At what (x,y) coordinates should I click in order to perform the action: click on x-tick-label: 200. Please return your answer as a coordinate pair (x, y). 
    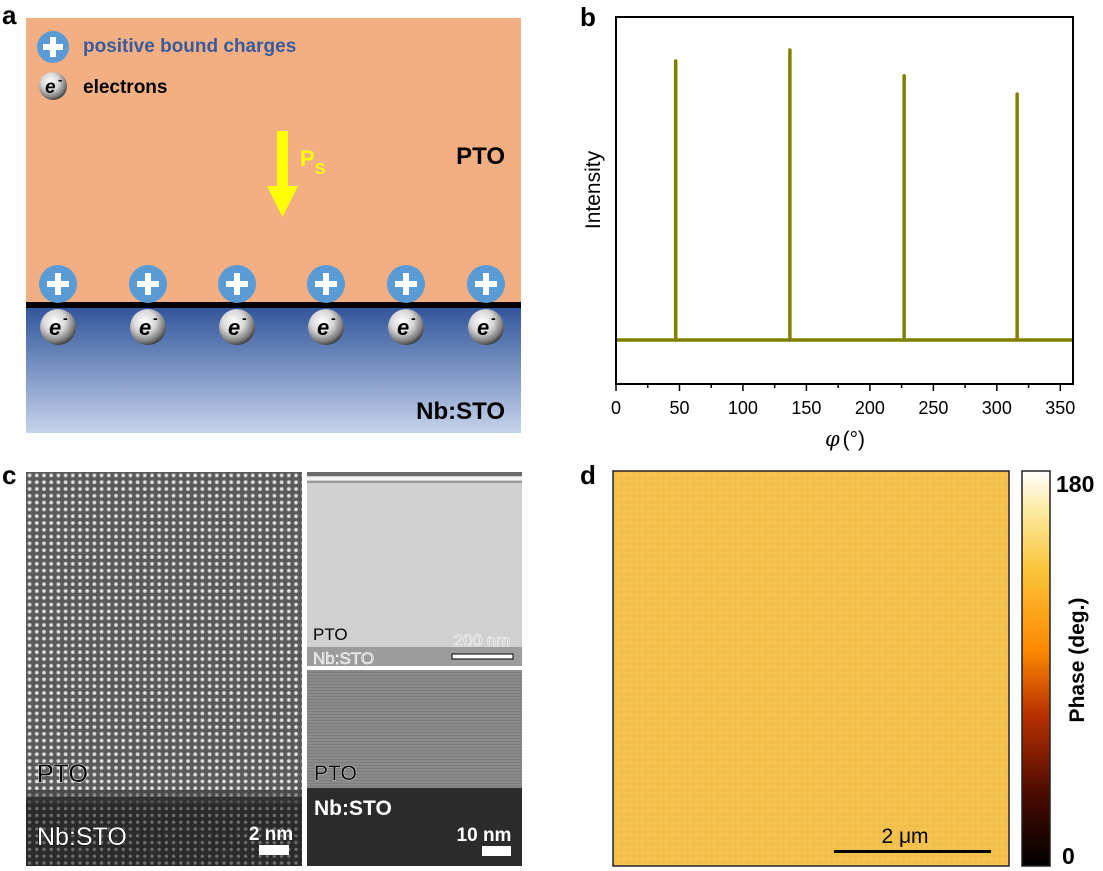
    Looking at the image, I should click on (870, 408).